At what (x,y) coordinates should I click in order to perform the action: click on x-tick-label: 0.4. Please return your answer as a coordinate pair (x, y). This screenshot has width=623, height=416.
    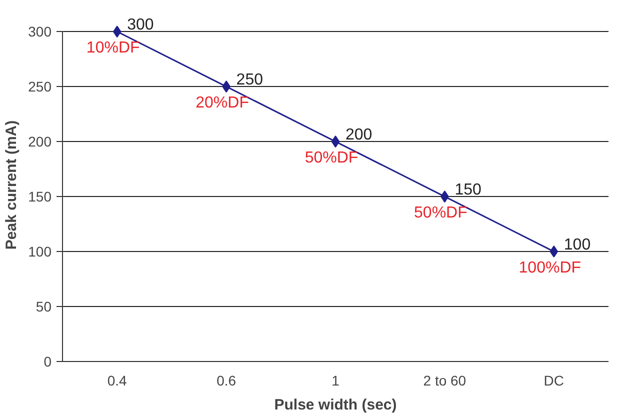
    Looking at the image, I should click on (117, 380).